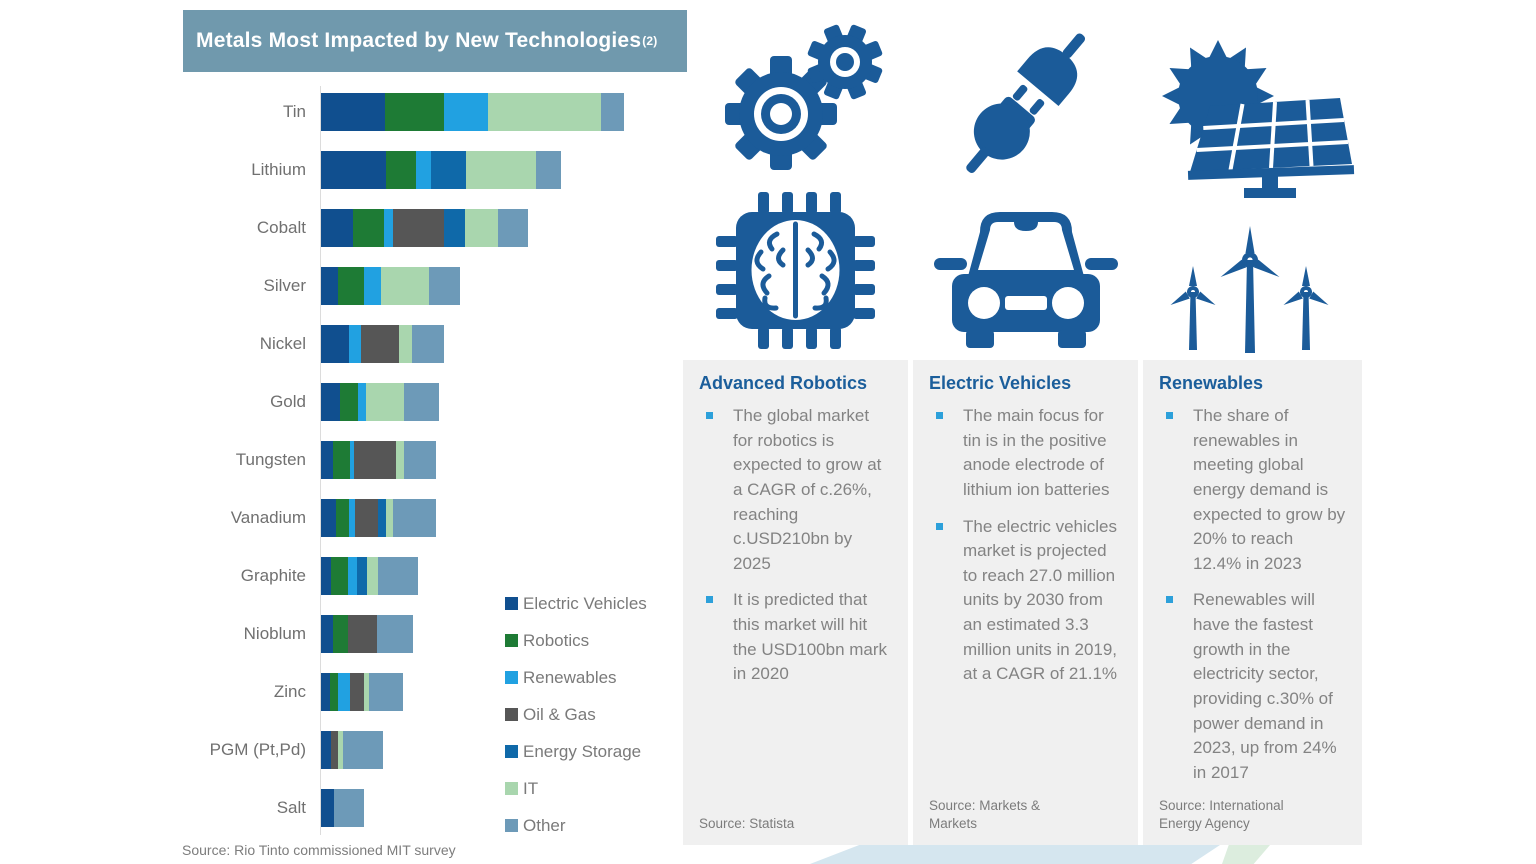 This screenshot has height=864, width=1536. What do you see at coordinates (585, 603) in the screenshot?
I see `legend-label: Electric Vehicles` at bounding box center [585, 603].